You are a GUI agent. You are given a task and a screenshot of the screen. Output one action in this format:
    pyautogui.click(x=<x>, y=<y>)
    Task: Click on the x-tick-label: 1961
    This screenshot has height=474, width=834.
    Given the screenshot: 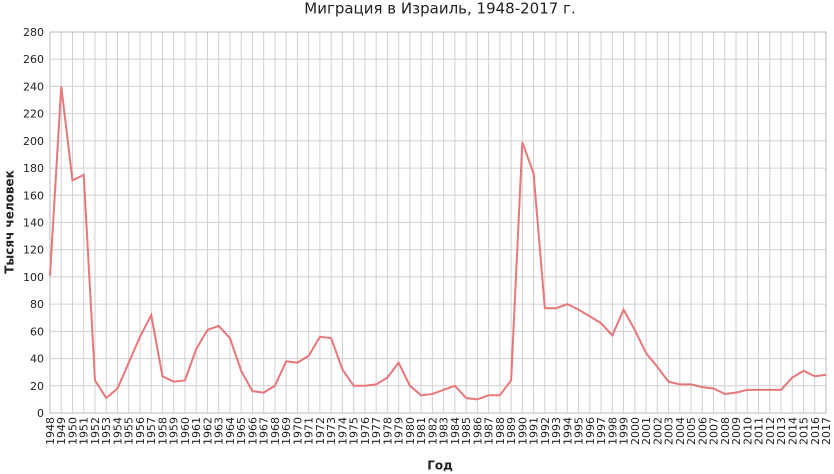 What is the action you would take?
    pyautogui.click(x=196, y=431)
    